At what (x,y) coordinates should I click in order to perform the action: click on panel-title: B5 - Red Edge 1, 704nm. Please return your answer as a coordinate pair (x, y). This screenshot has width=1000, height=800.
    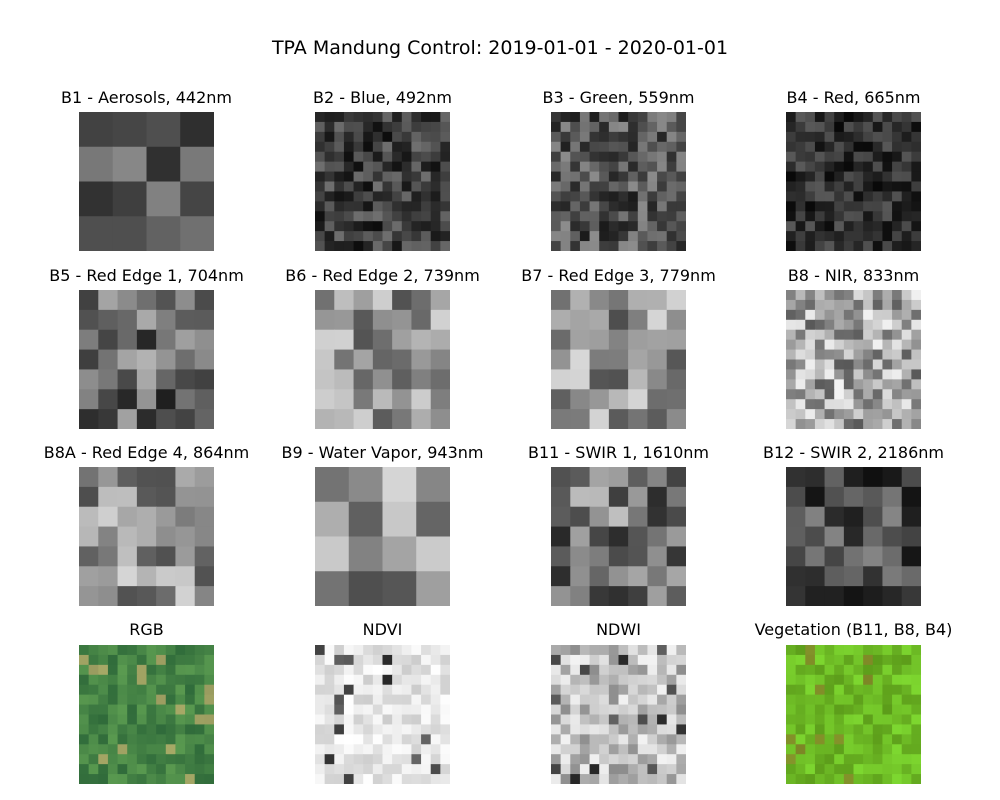
    Looking at the image, I should click on (146, 275).